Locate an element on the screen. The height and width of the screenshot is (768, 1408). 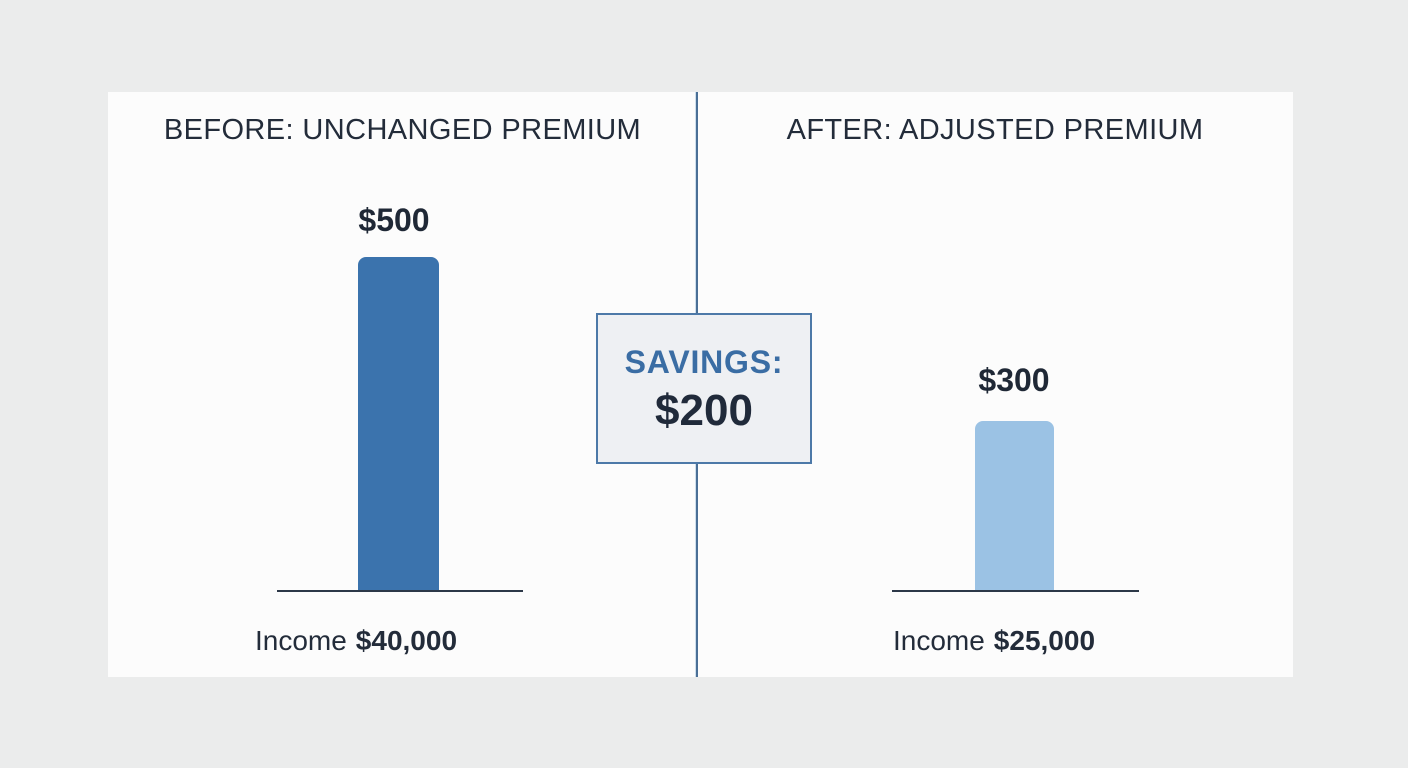
before-income-caption: Income $40,000 is located at coordinates (356, 641).